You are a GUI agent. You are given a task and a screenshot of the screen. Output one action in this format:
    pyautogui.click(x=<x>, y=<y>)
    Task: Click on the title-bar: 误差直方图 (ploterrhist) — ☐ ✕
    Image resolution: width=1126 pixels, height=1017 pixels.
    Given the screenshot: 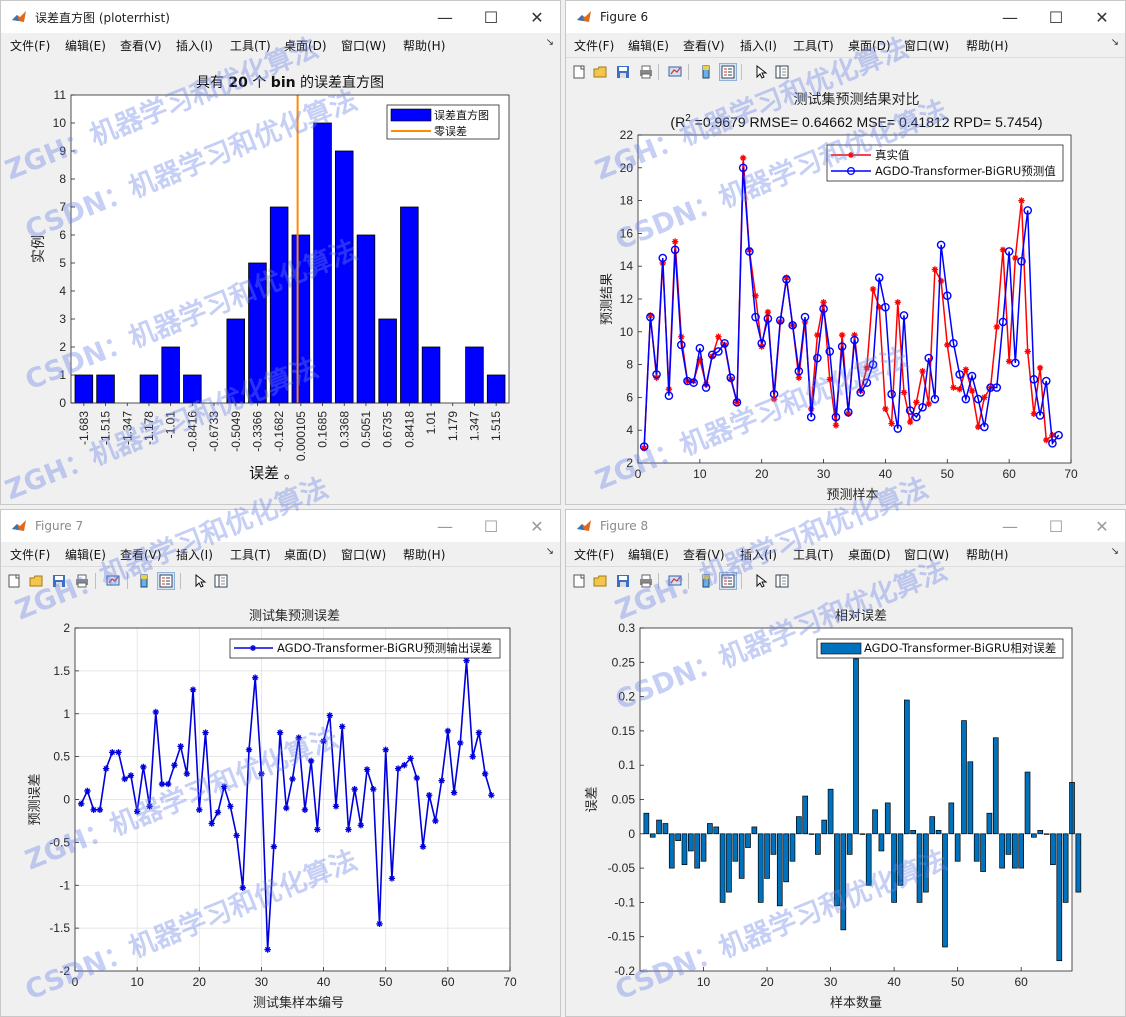 What is the action you would take?
    pyautogui.click(x=280, y=17)
    